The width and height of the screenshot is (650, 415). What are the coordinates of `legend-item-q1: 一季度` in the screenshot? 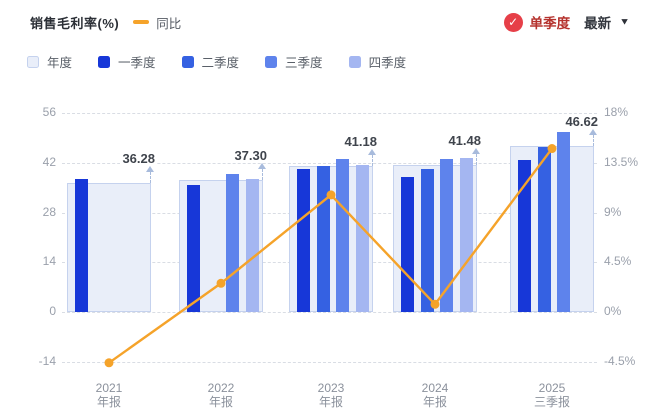 It's located at (127, 61).